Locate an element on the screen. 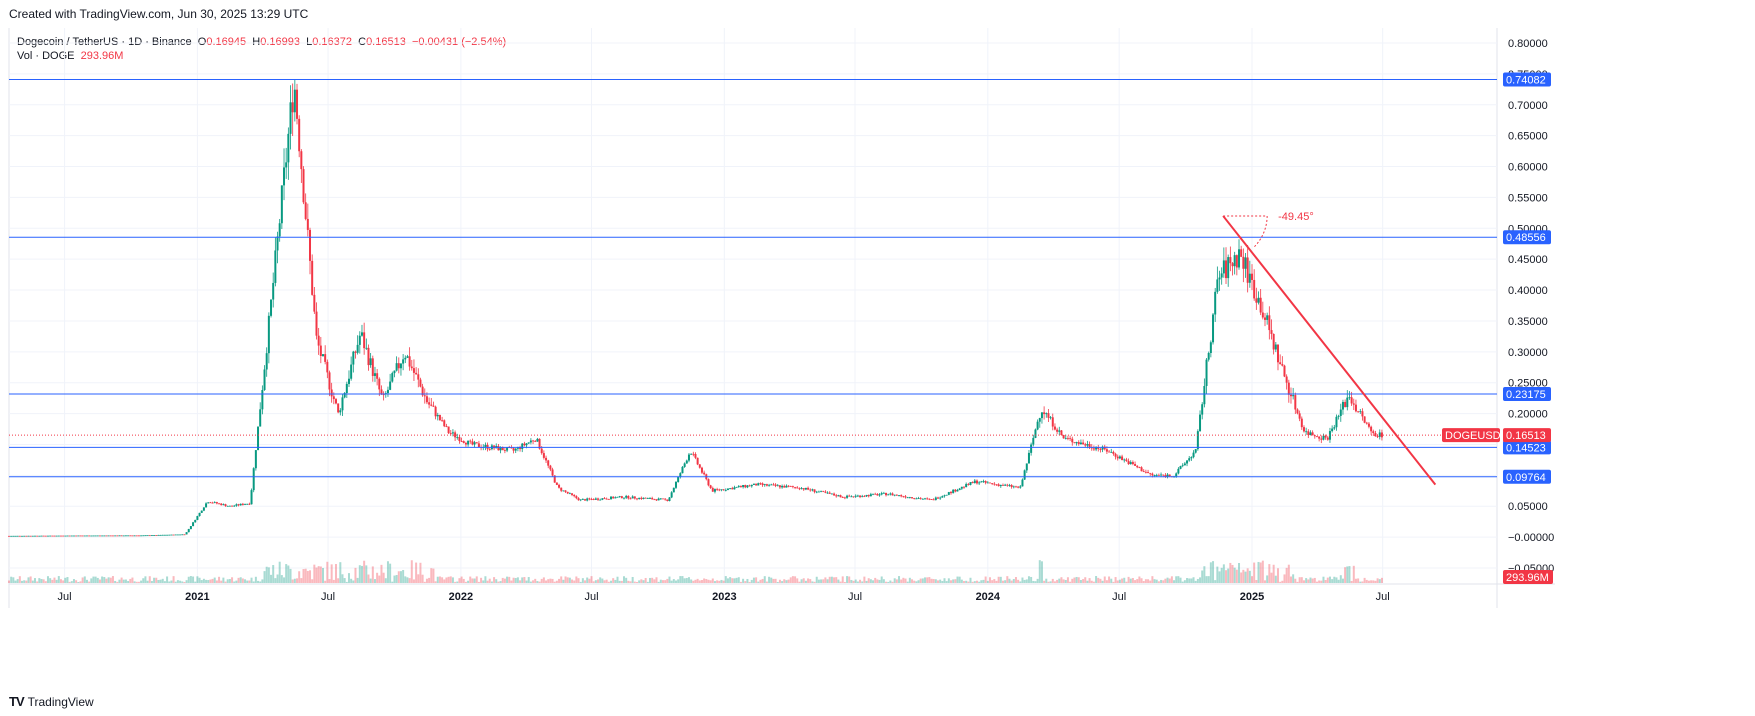 The width and height of the screenshot is (1755, 716). tradingview-footer: TV TradingView is located at coordinates (51, 701).